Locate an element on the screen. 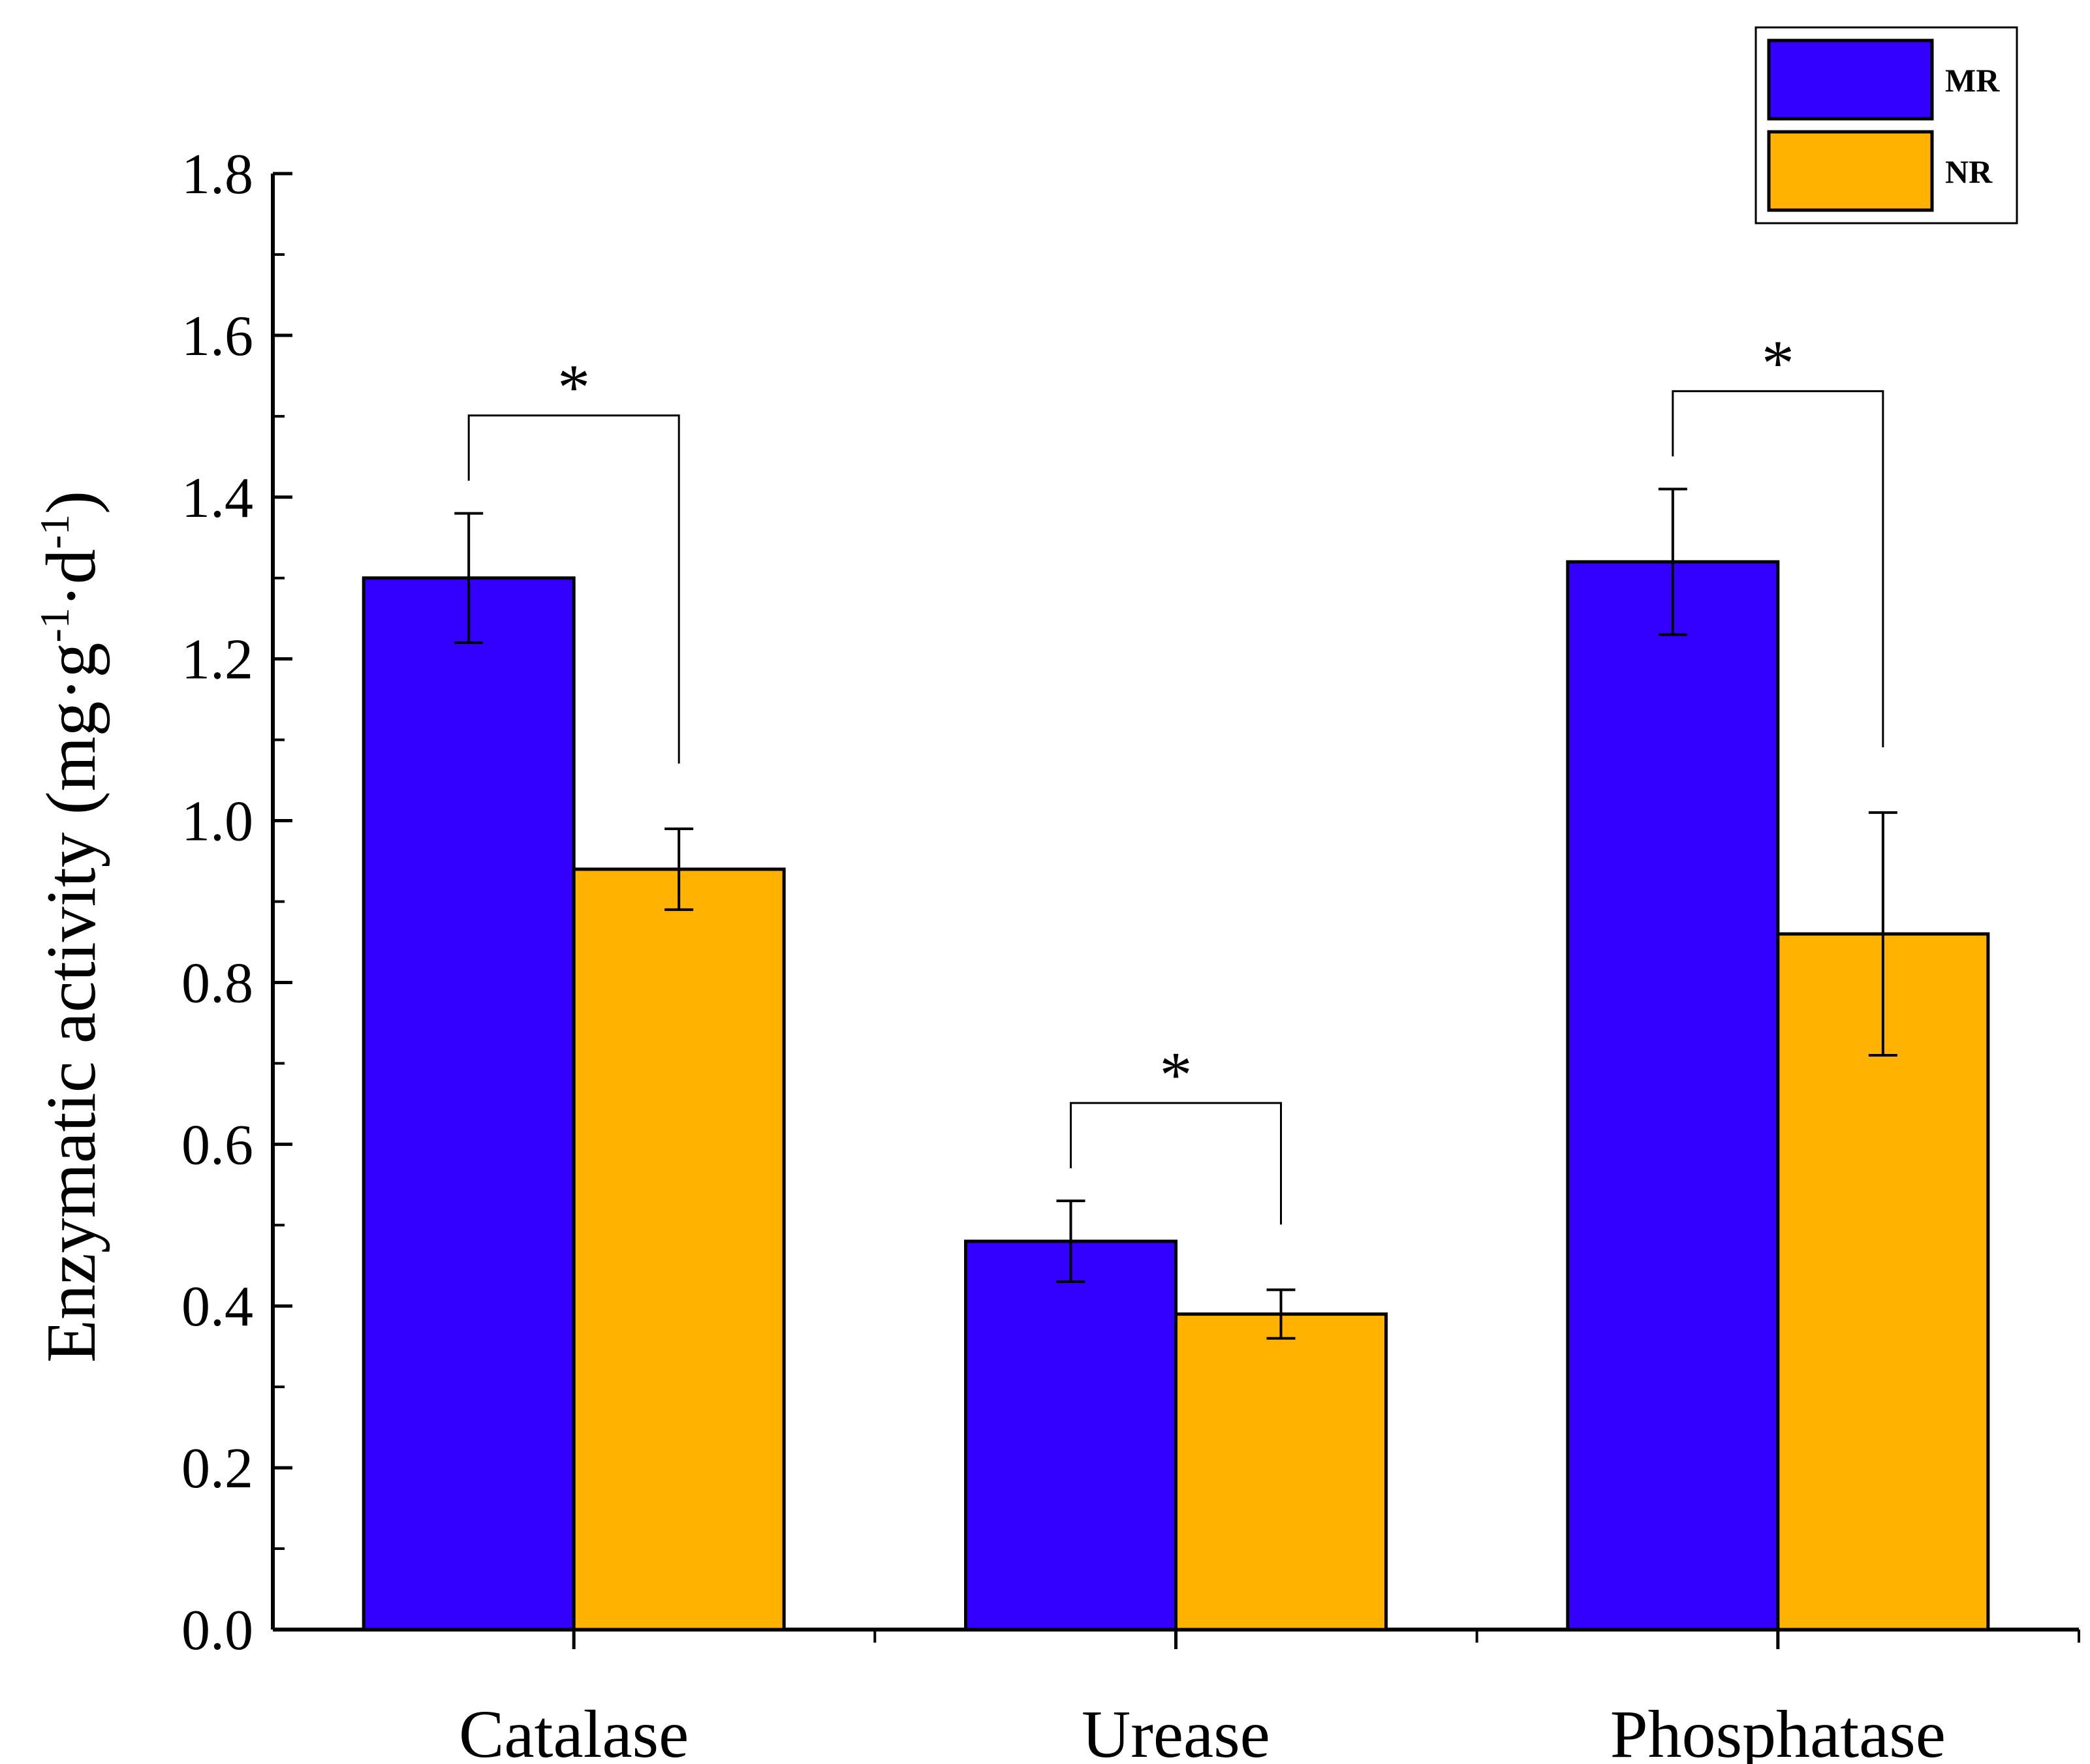 This screenshot has height=1764, width=2090. y-axis-title: Enzymatic activity (mg·g-1·d-1) is located at coordinates (70, 927).